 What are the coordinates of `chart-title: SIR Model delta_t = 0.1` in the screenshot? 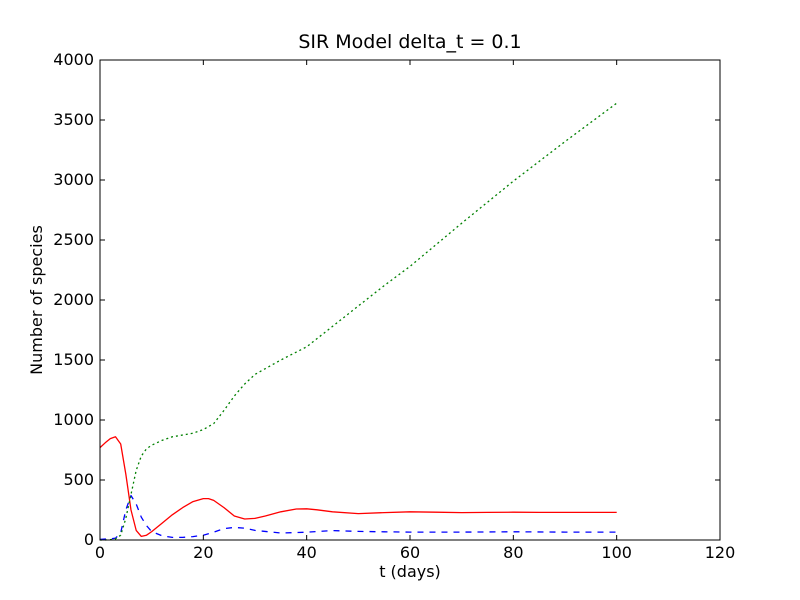 It's located at (409, 42).